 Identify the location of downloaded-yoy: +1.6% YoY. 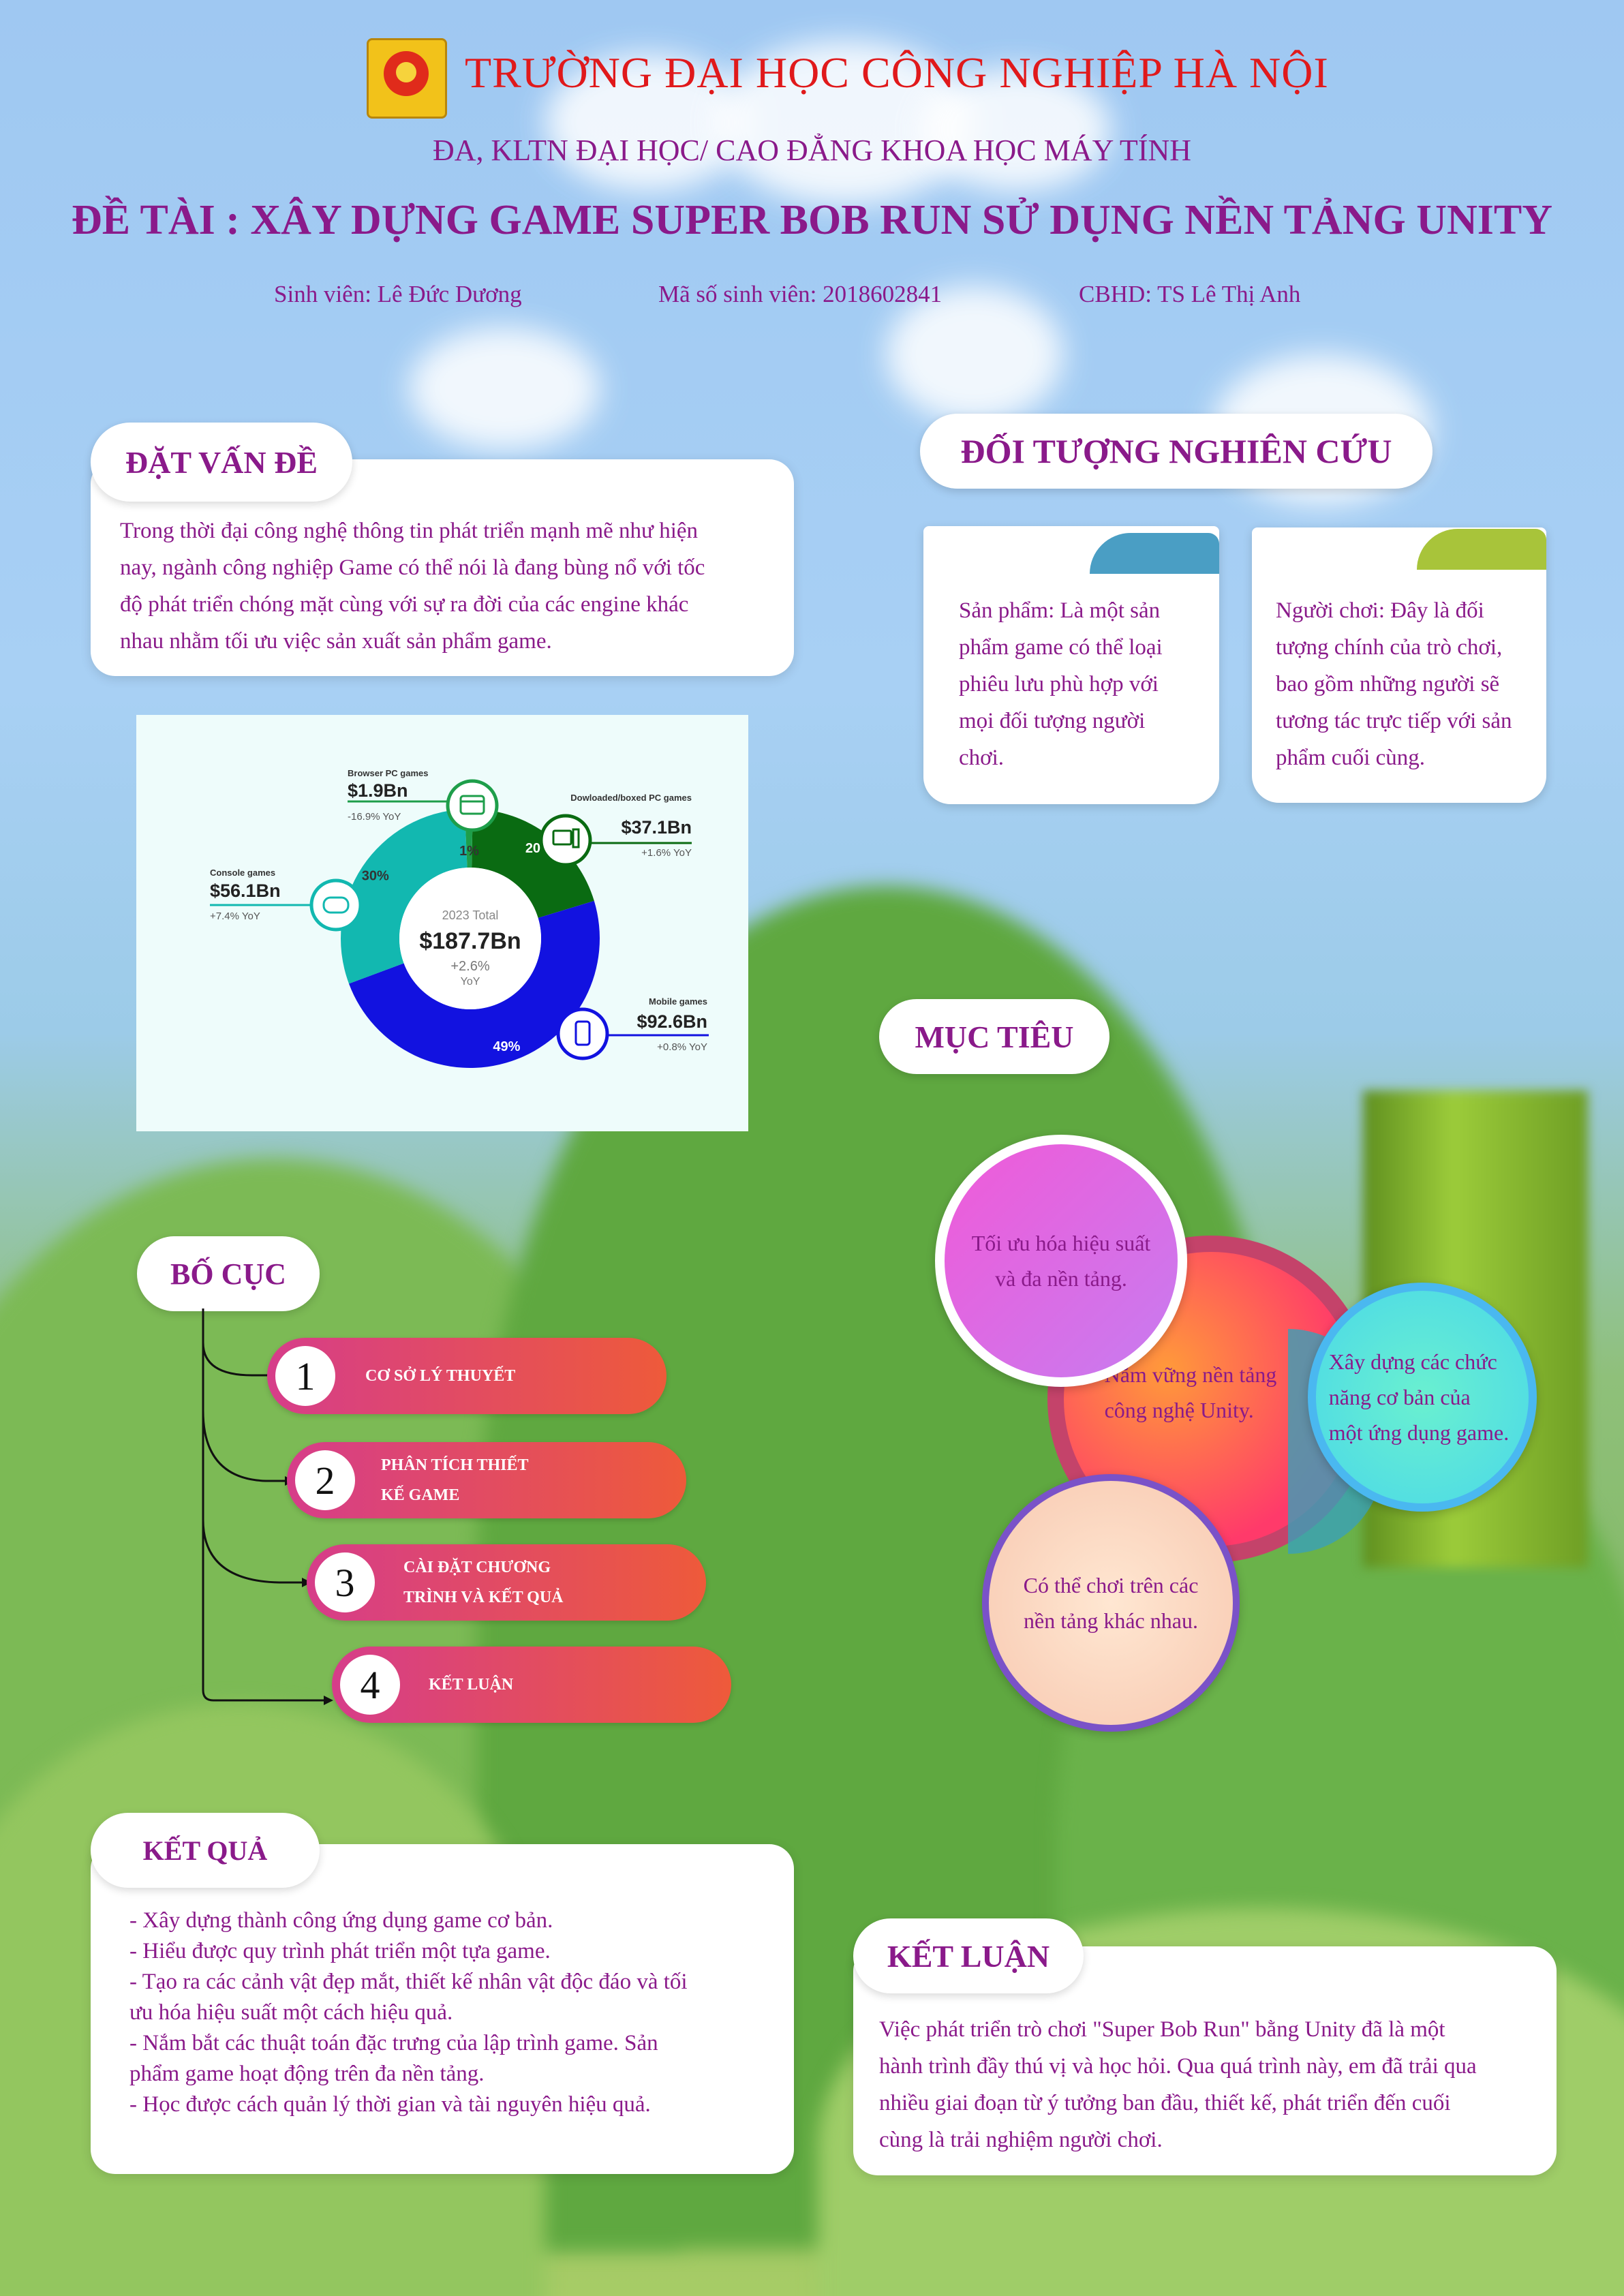
(666, 853).